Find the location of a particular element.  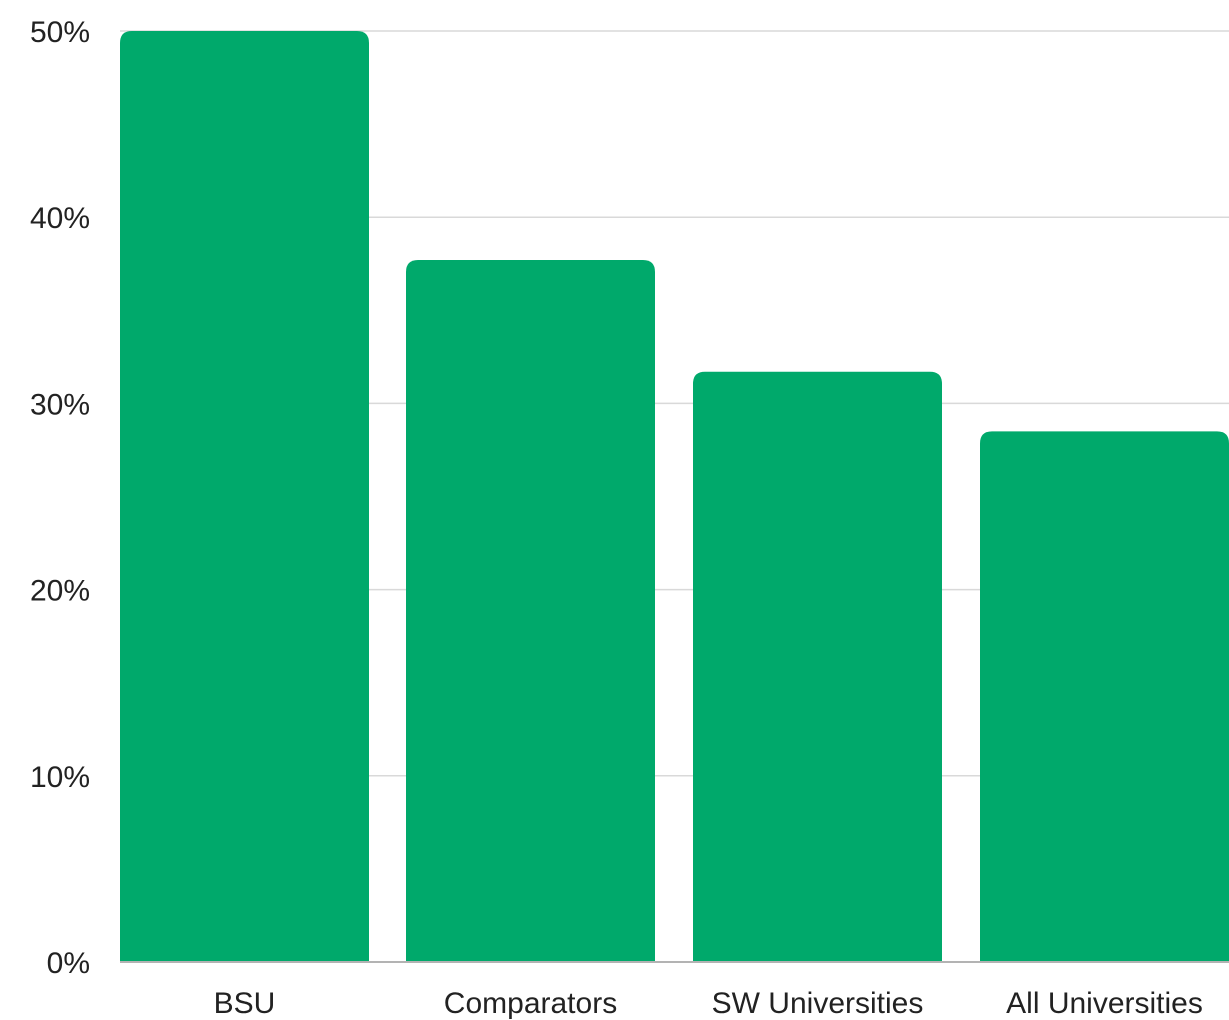

bar-comparators is located at coordinates (530, 611).